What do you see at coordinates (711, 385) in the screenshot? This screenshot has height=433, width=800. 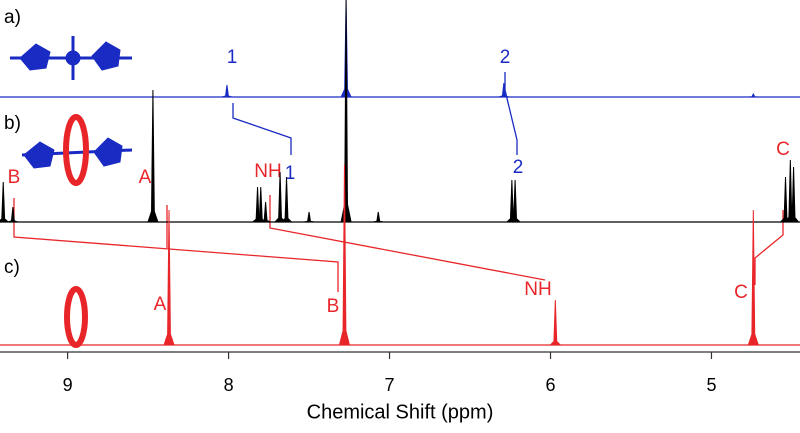 I see `x-tick-label: 5` at bounding box center [711, 385].